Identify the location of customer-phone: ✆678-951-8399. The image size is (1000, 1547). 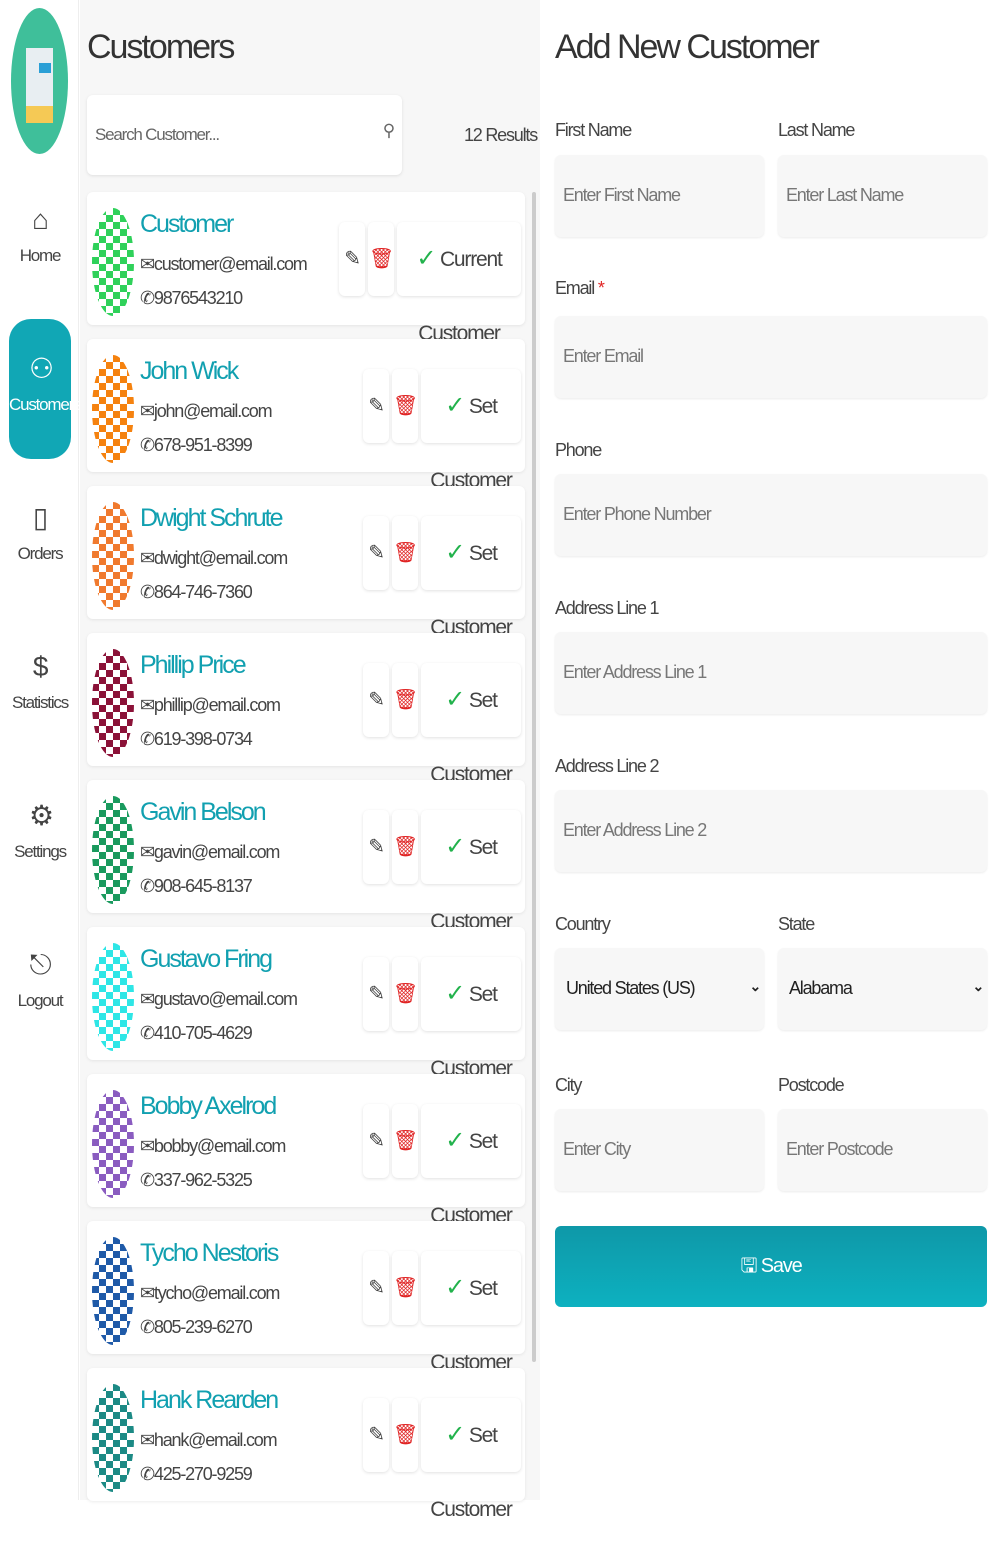
(196, 445).